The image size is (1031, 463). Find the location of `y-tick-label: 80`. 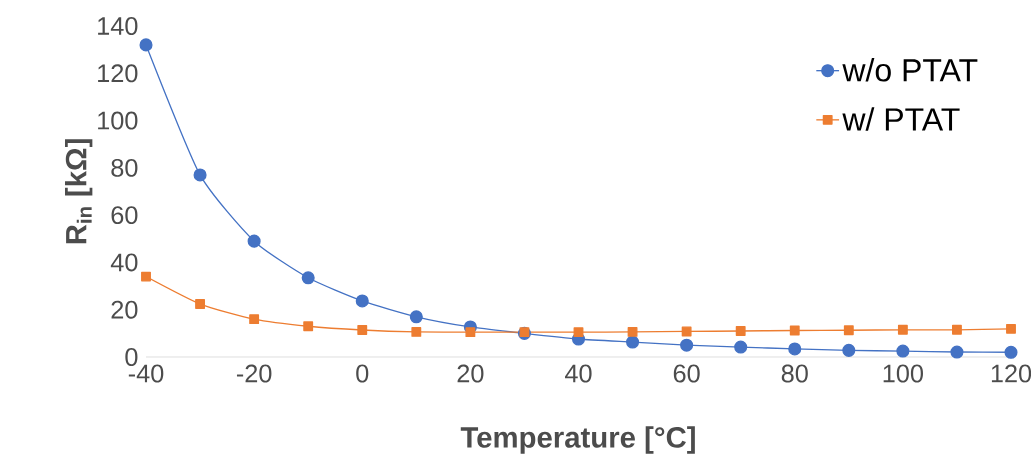

y-tick-label: 80 is located at coordinates (124, 167).